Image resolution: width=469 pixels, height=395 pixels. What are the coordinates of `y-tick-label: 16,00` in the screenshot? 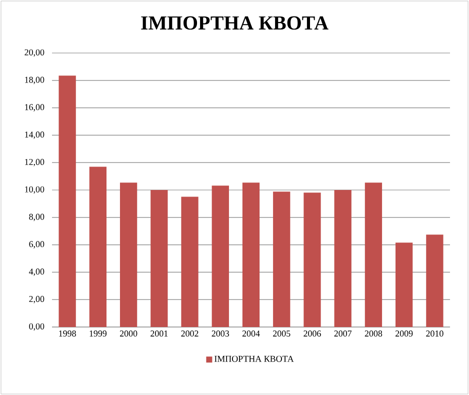 It's located at (34, 108).